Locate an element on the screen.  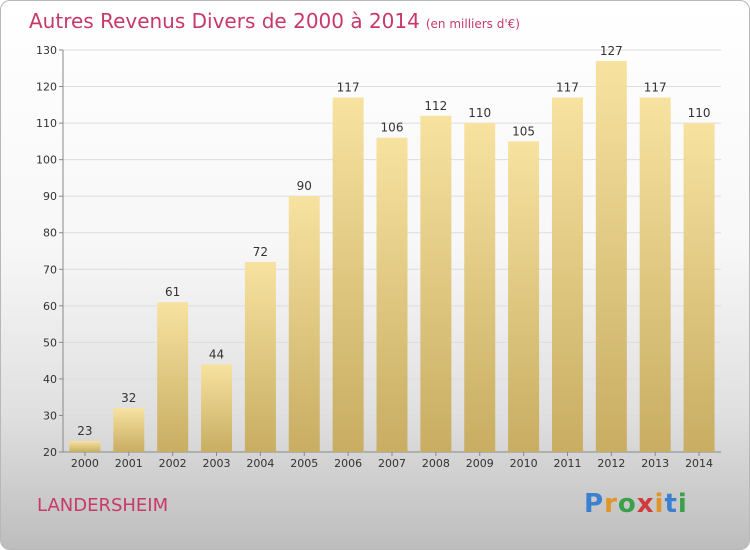
chart-subtitle: (en milliers d'€) is located at coordinates (472, 24).